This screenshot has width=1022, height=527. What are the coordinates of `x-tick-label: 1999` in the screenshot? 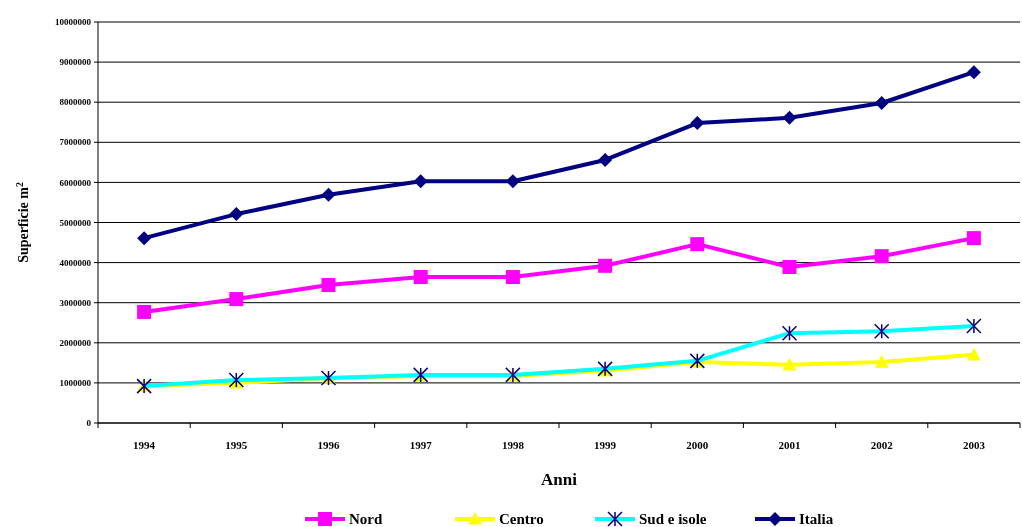 It's located at (605, 445).